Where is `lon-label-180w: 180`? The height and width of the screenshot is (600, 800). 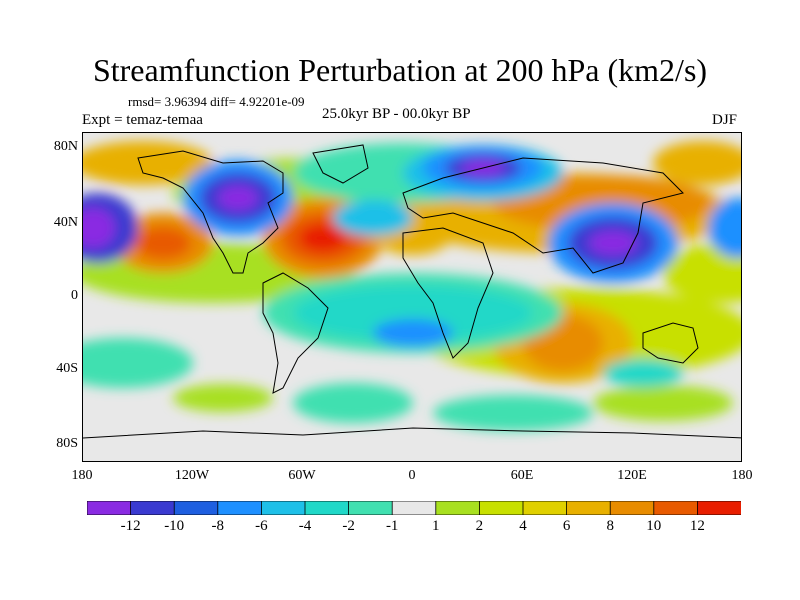 lon-label-180w: 180 is located at coordinates (82, 475).